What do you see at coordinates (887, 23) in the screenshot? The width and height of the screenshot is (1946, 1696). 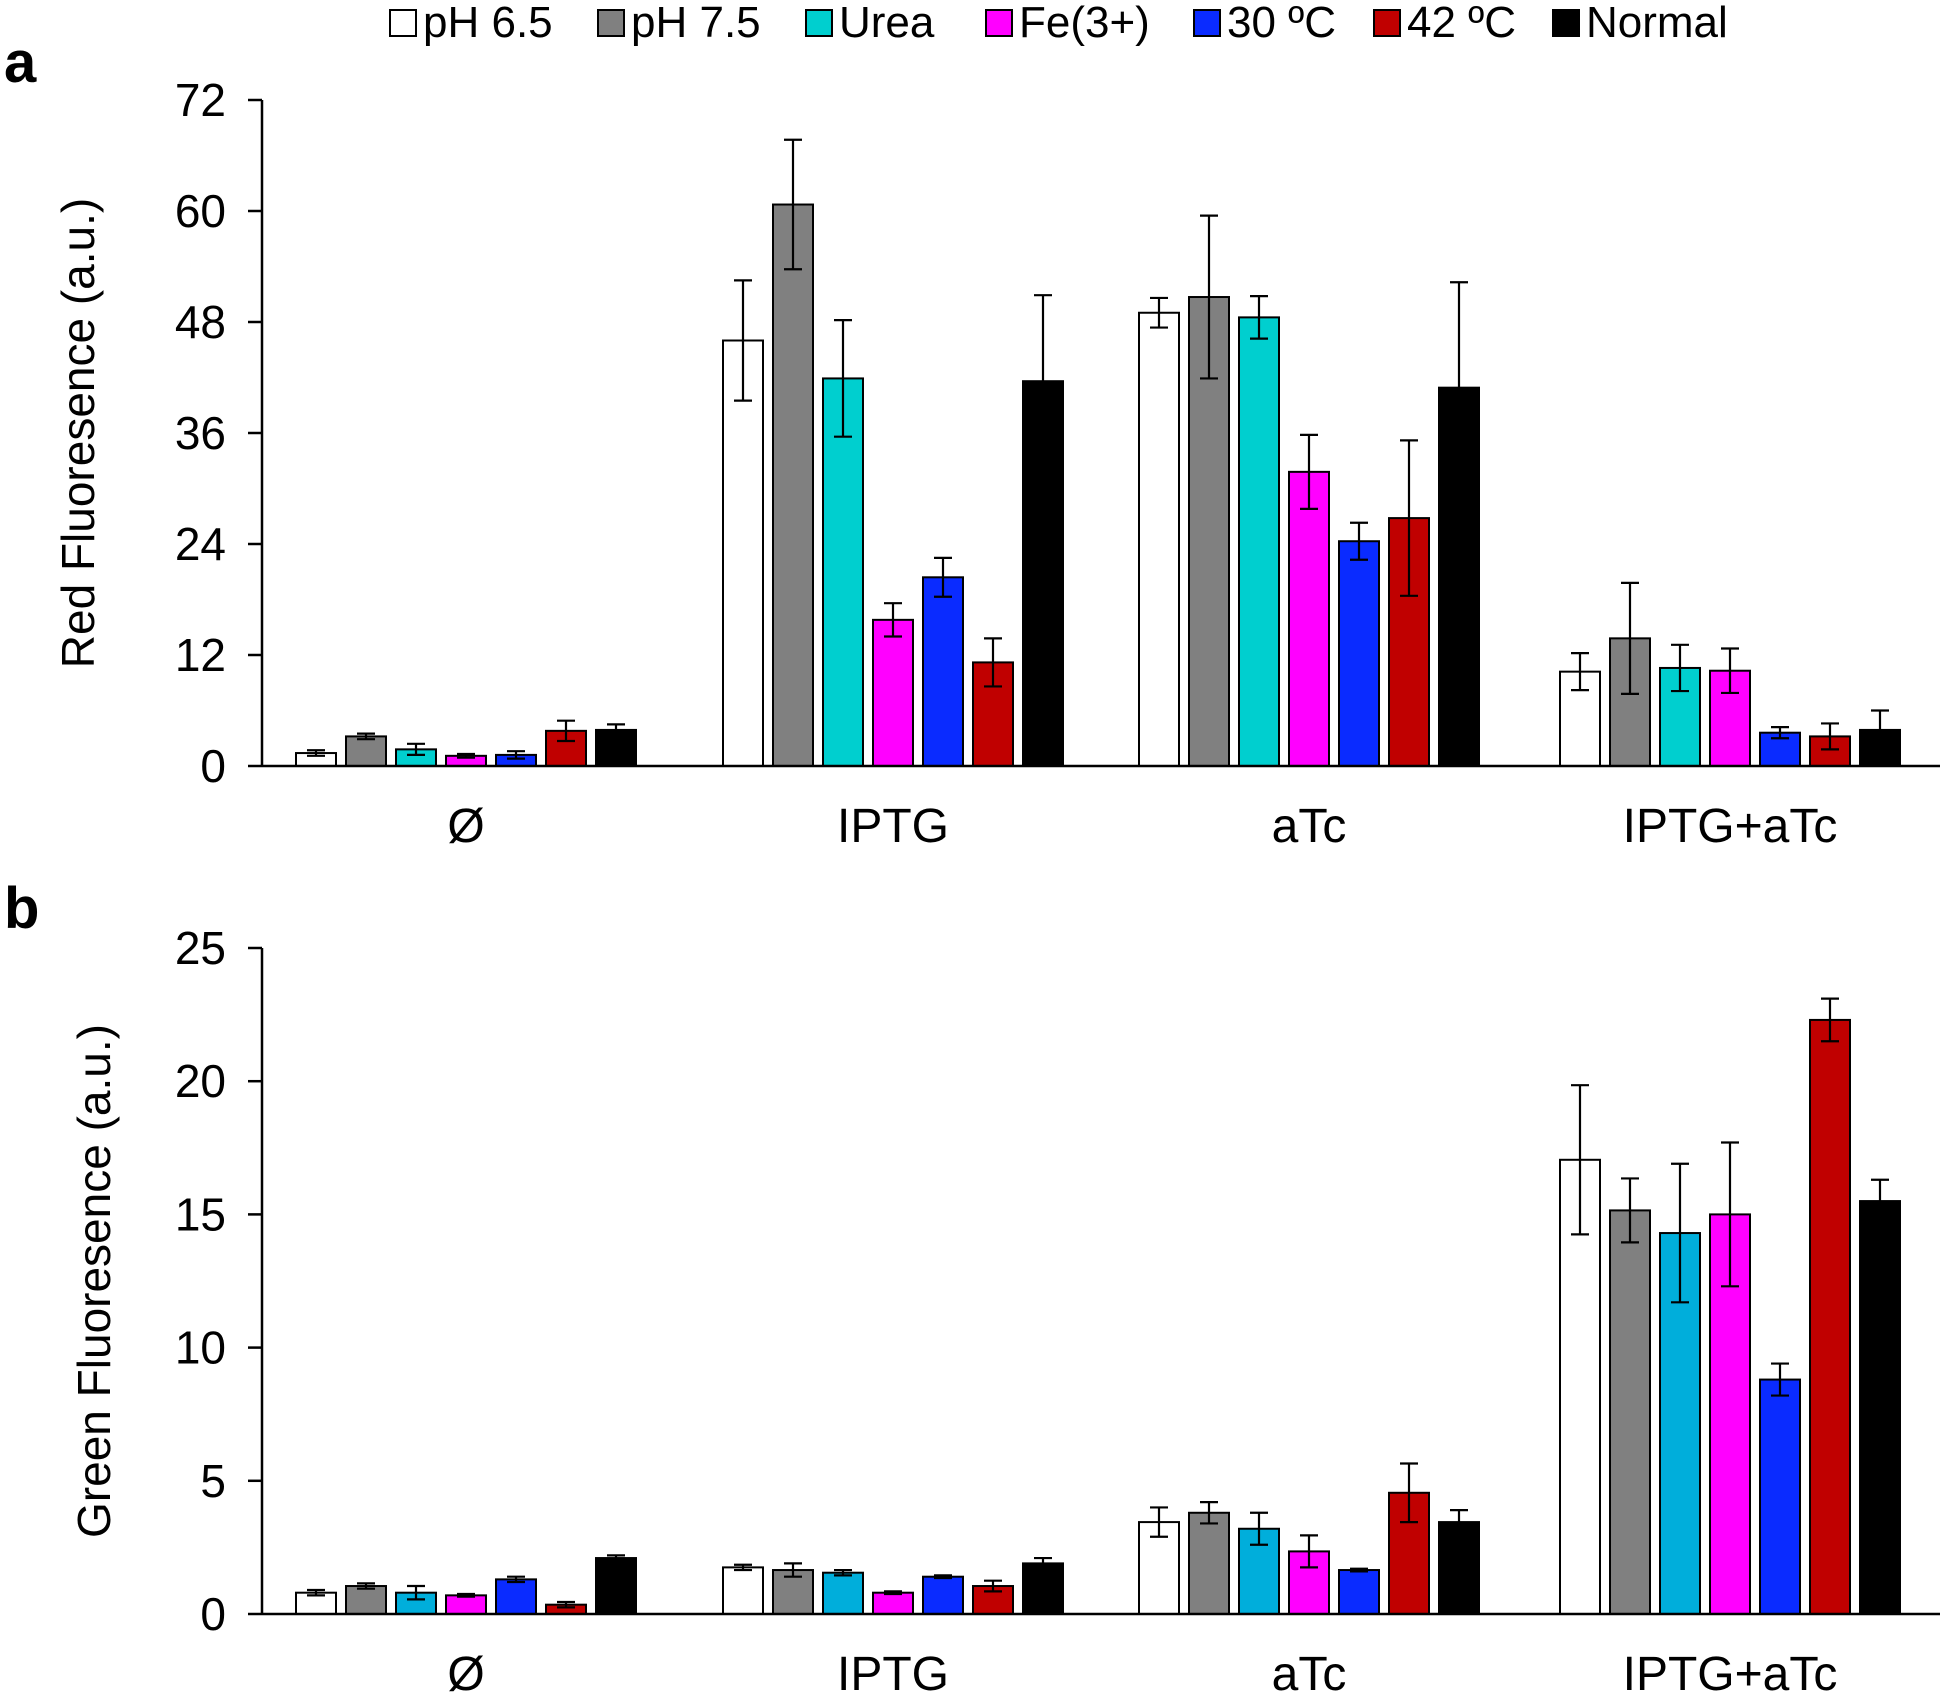 I see `legend-label-urea: Urea` at bounding box center [887, 23].